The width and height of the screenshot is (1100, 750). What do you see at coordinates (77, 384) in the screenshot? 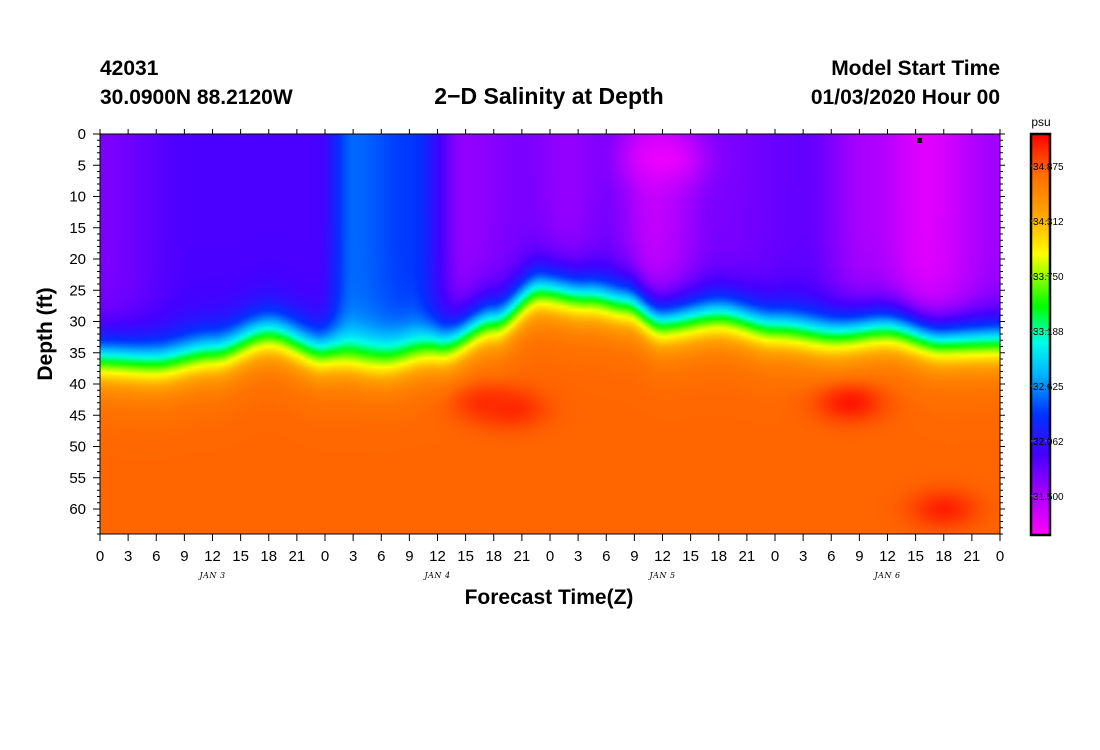
I see `y-tick-label: 40` at bounding box center [77, 384].